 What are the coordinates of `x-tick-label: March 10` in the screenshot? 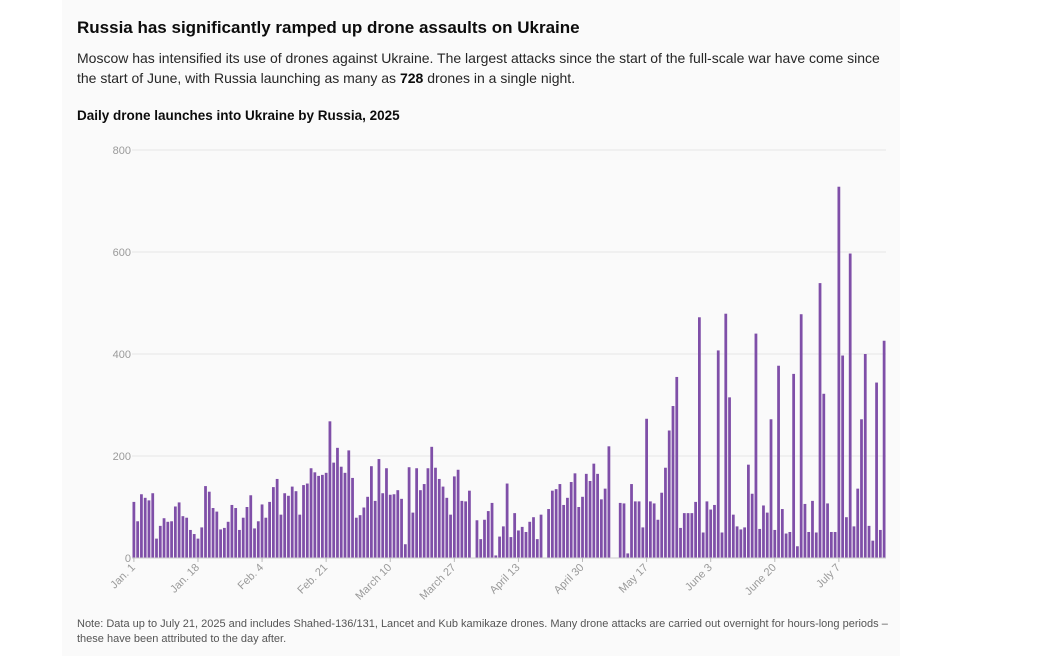 It's located at (373, 582).